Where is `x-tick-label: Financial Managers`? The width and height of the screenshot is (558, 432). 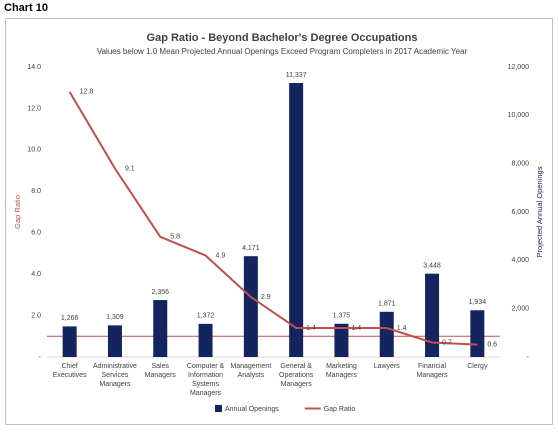 x-tick-label: Financial Managers is located at coordinates (432, 371).